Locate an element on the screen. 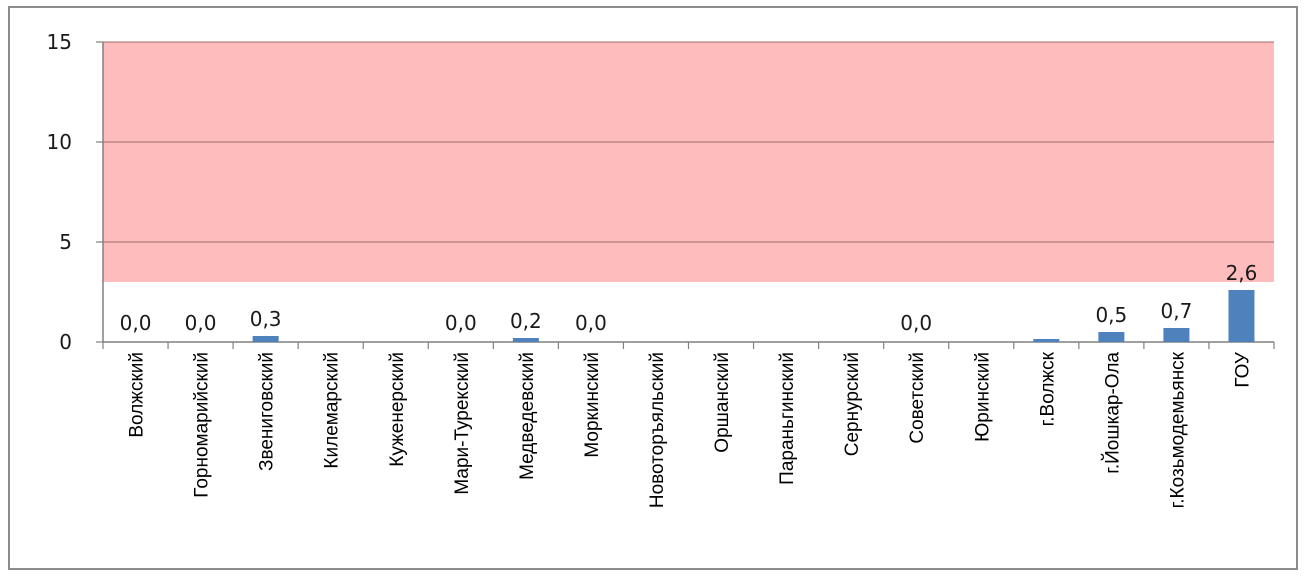 The height and width of the screenshot is (577, 1306). category-label: Килемарский is located at coordinates (332, 410).